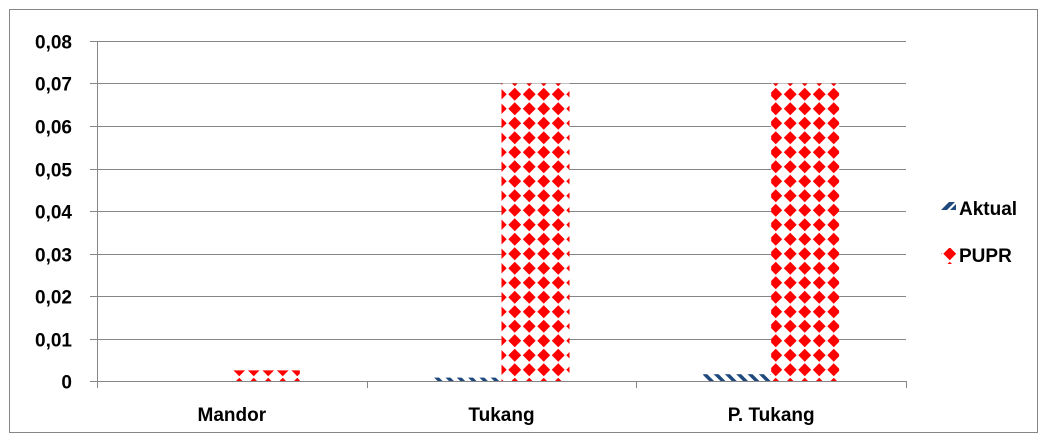 Image resolution: width=1047 pixels, height=446 pixels. What do you see at coordinates (53, 171) in the screenshot?
I see `y-tick-label: 0,05` at bounding box center [53, 171].